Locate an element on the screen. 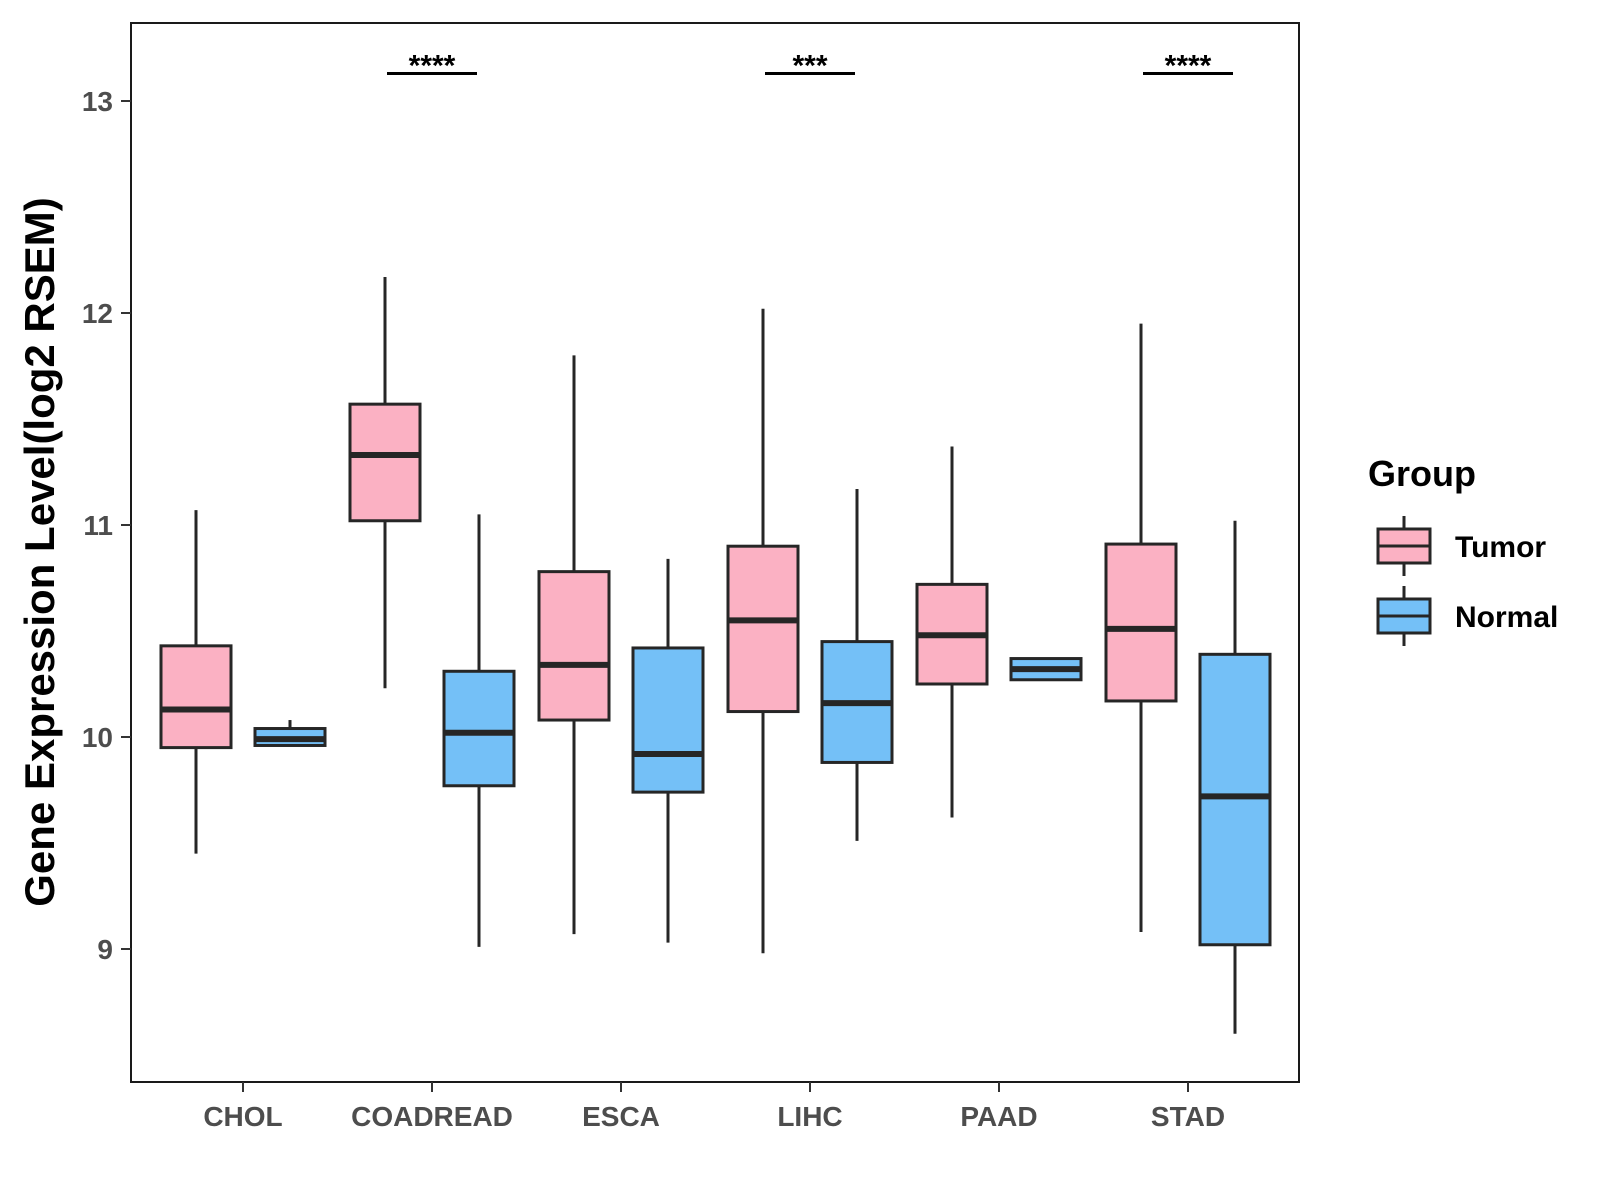  y-tick-label: 11 is located at coordinates (98, 525).